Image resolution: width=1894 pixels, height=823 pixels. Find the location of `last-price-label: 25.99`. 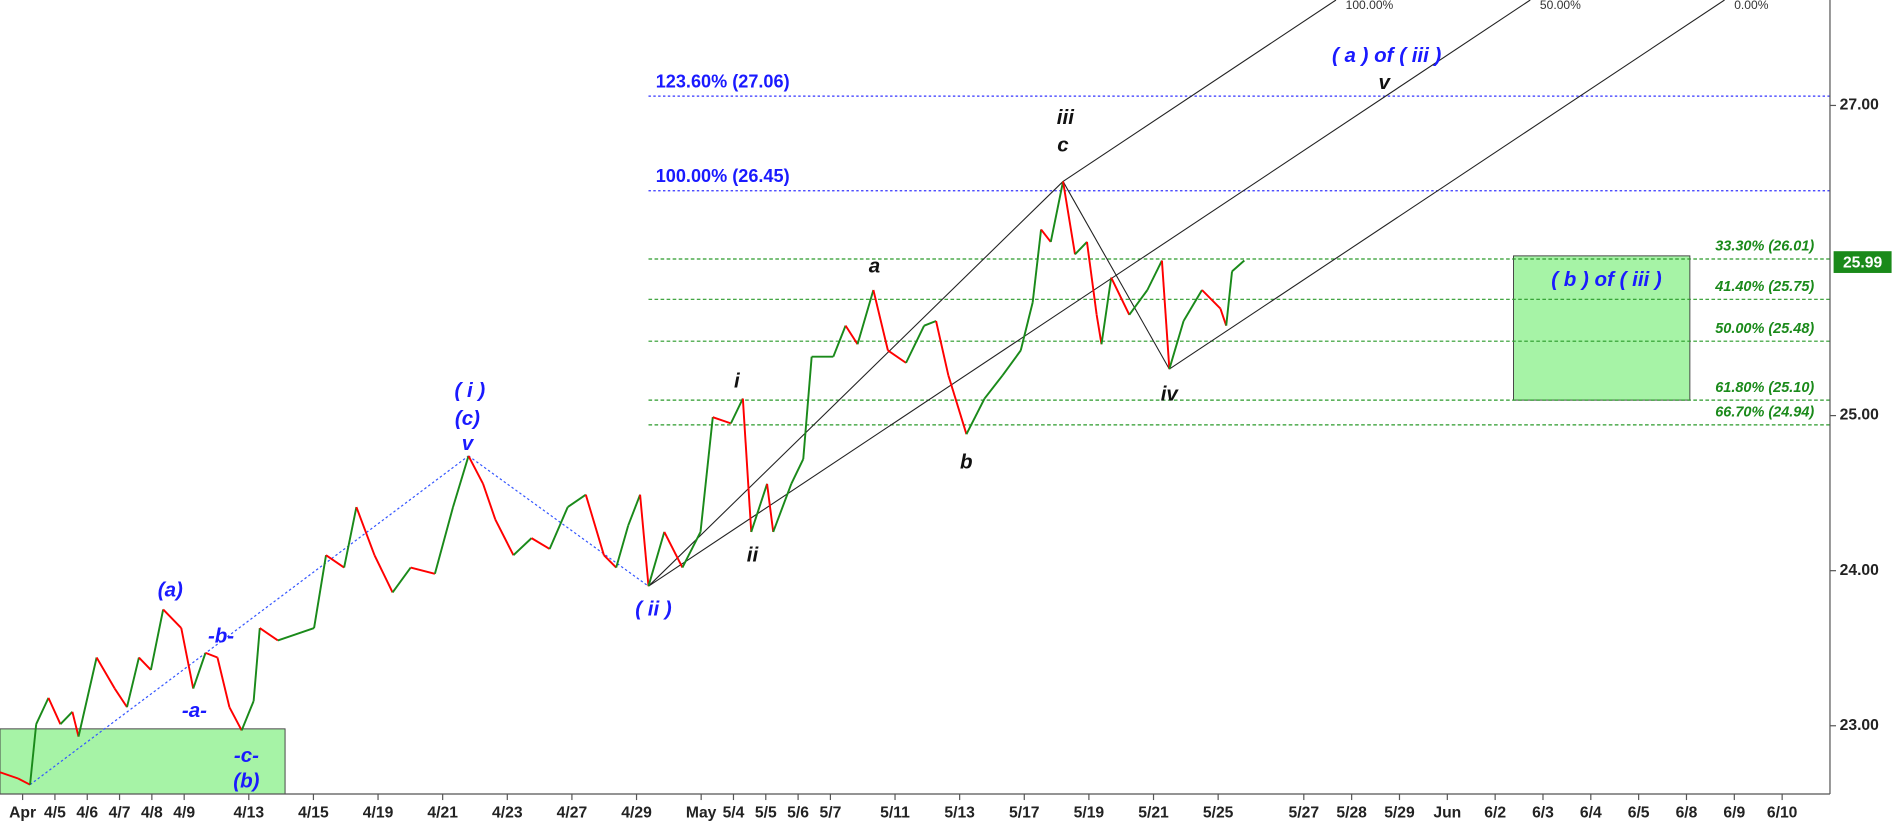

last-price-label: 25.99 is located at coordinates (1863, 262).